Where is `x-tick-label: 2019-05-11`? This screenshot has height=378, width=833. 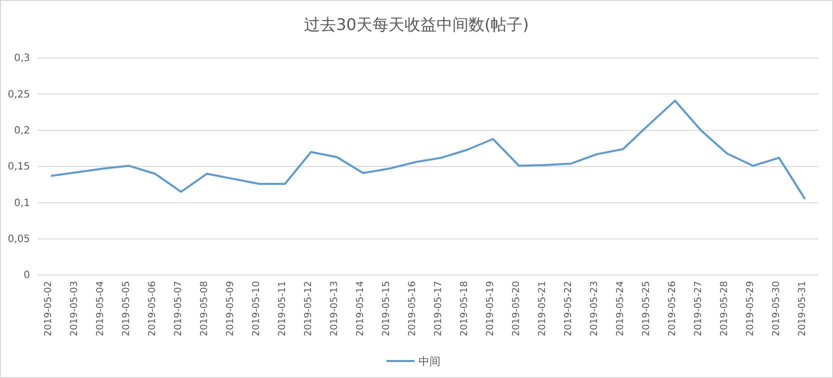
x-tick-label: 2019-05-11 is located at coordinates (282, 308).